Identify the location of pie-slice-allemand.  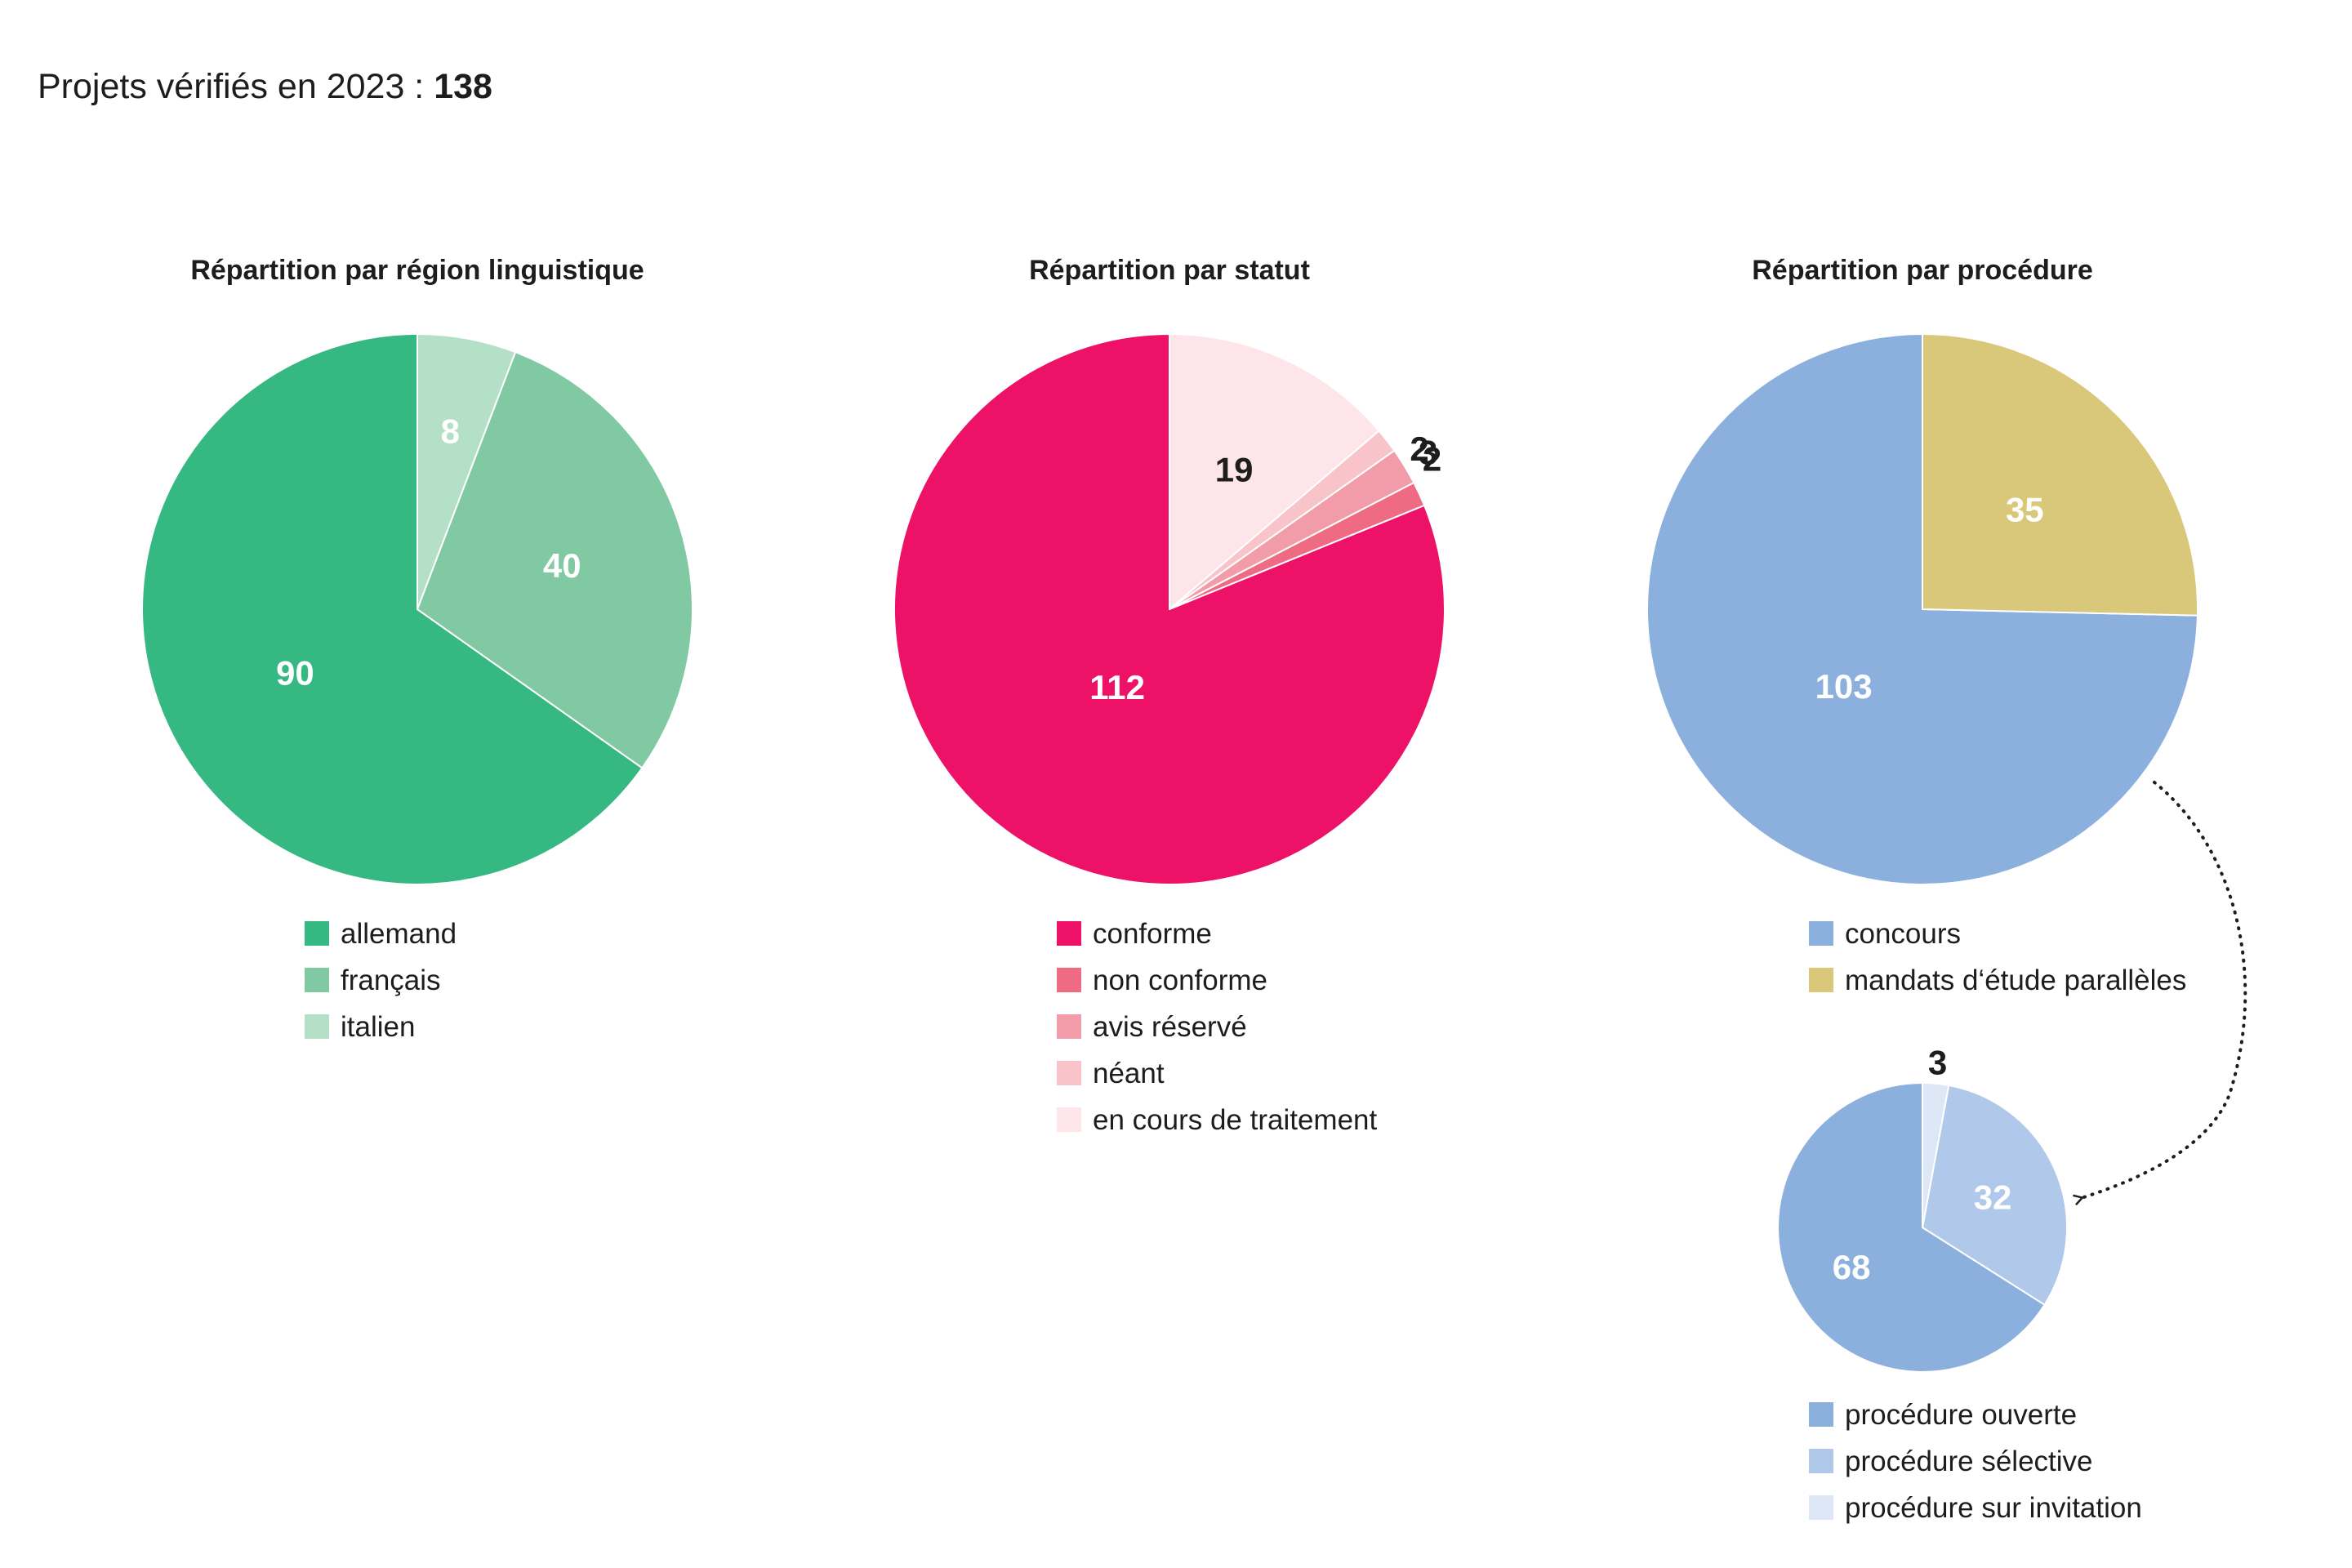
(392, 609).